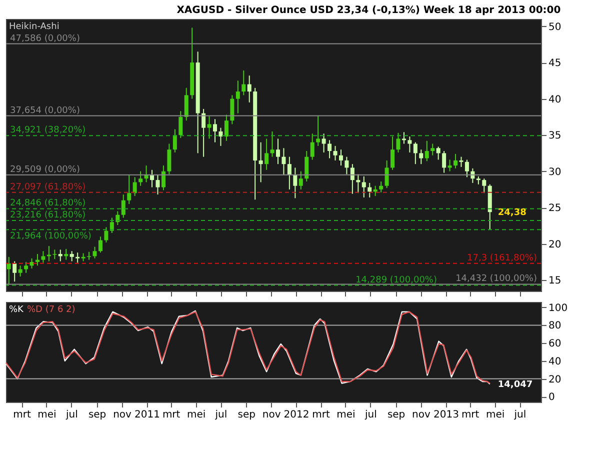  Describe the element at coordinates (555, 172) in the screenshot. I see `y-tick-label: 30` at that location.